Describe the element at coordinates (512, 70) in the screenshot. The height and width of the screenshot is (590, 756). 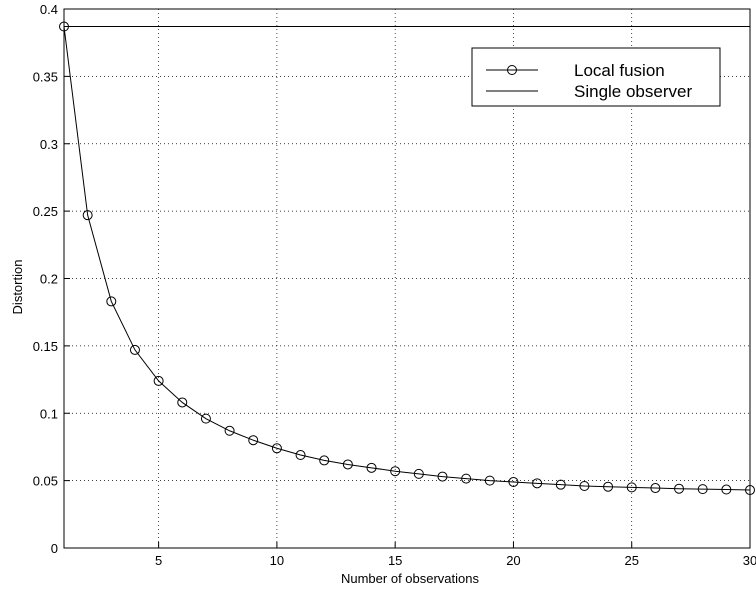
I see `legend-marker-local-fusion` at that location.